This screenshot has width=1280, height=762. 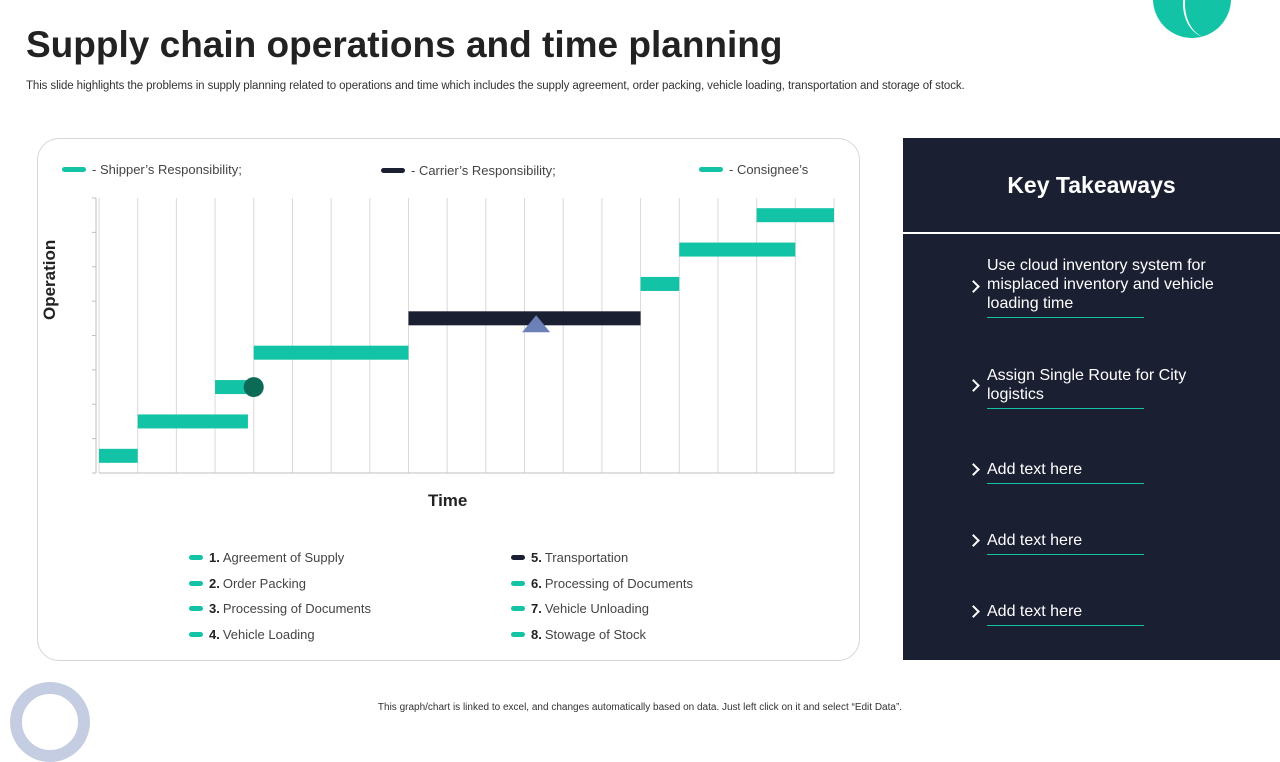 I want to click on x-axis-title: Time, so click(x=448, y=500).